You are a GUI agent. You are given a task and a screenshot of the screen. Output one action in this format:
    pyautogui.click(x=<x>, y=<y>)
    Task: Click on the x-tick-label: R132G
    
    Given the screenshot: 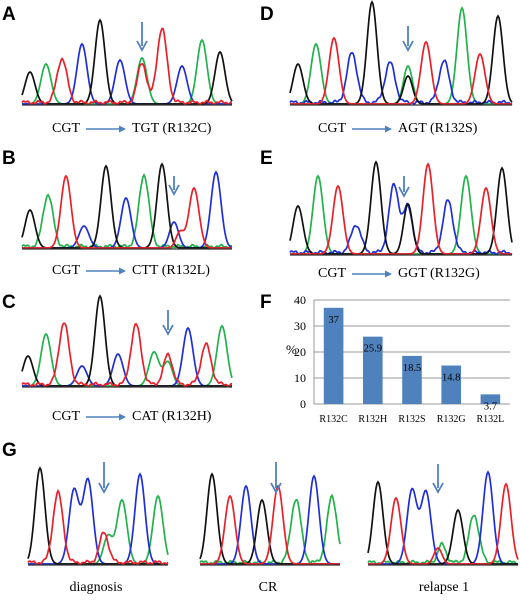 What is the action you would take?
    pyautogui.click(x=451, y=419)
    